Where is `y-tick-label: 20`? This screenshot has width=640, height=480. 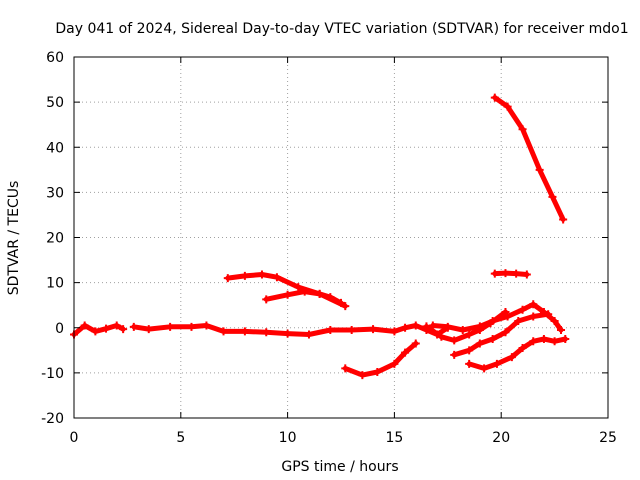
y-tick-label: 20 is located at coordinates (55, 239).